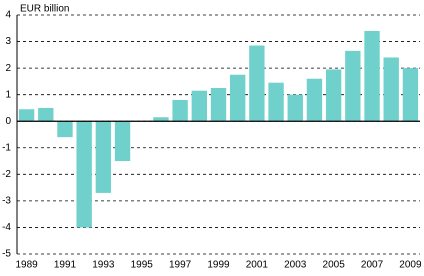 The height and width of the screenshot is (276, 424). What do you see at coordinates (8, 15) in the screenshot?
I see `y-tick-label: 4` at bounding box center [8, 15].